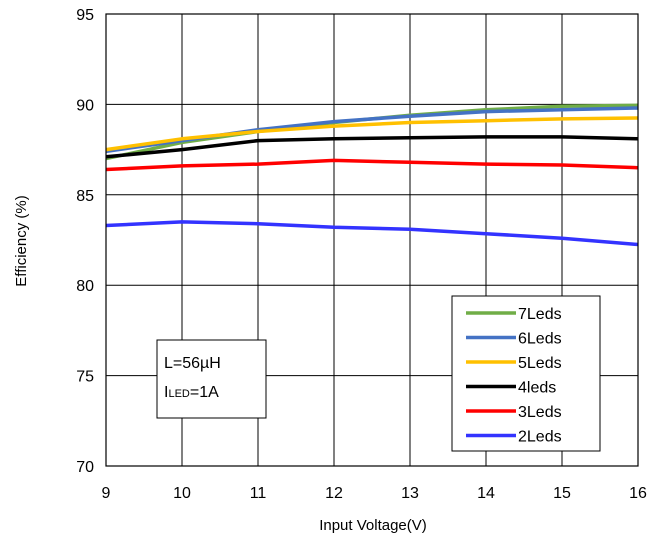  What do you see at coordinates (85, 377) in the screenshot?
I see `y-tick-label: 75` at bounding box center [85, 377].